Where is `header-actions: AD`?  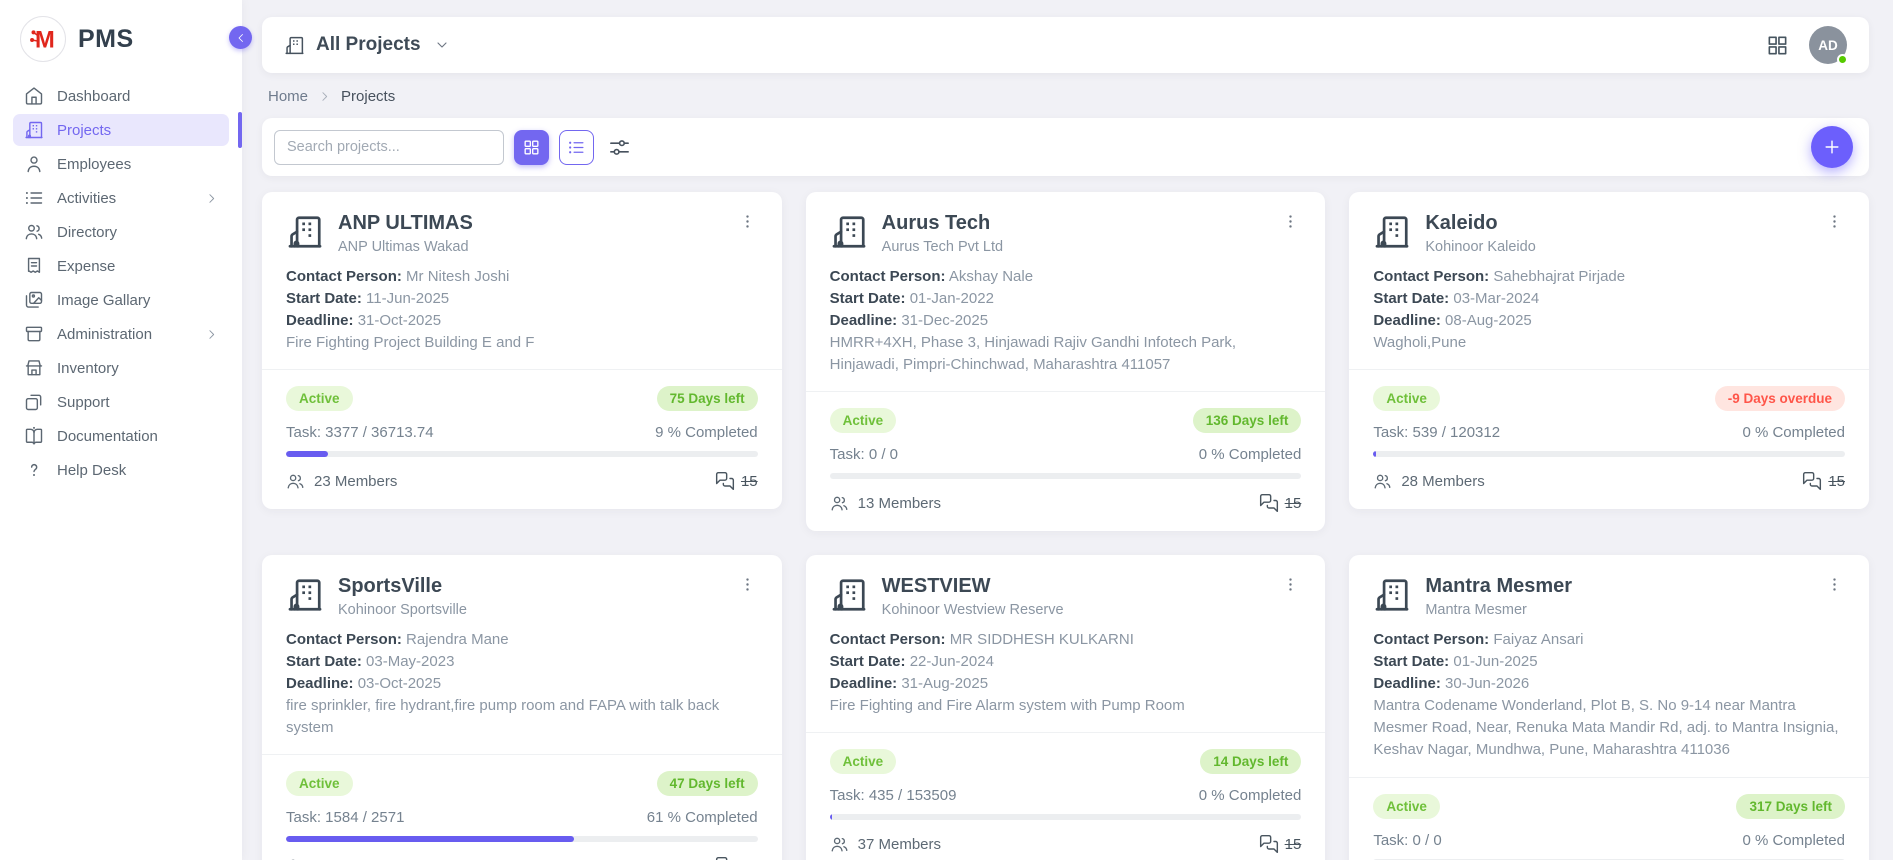
header-actions: AD is located at coordinates (1807, 45).